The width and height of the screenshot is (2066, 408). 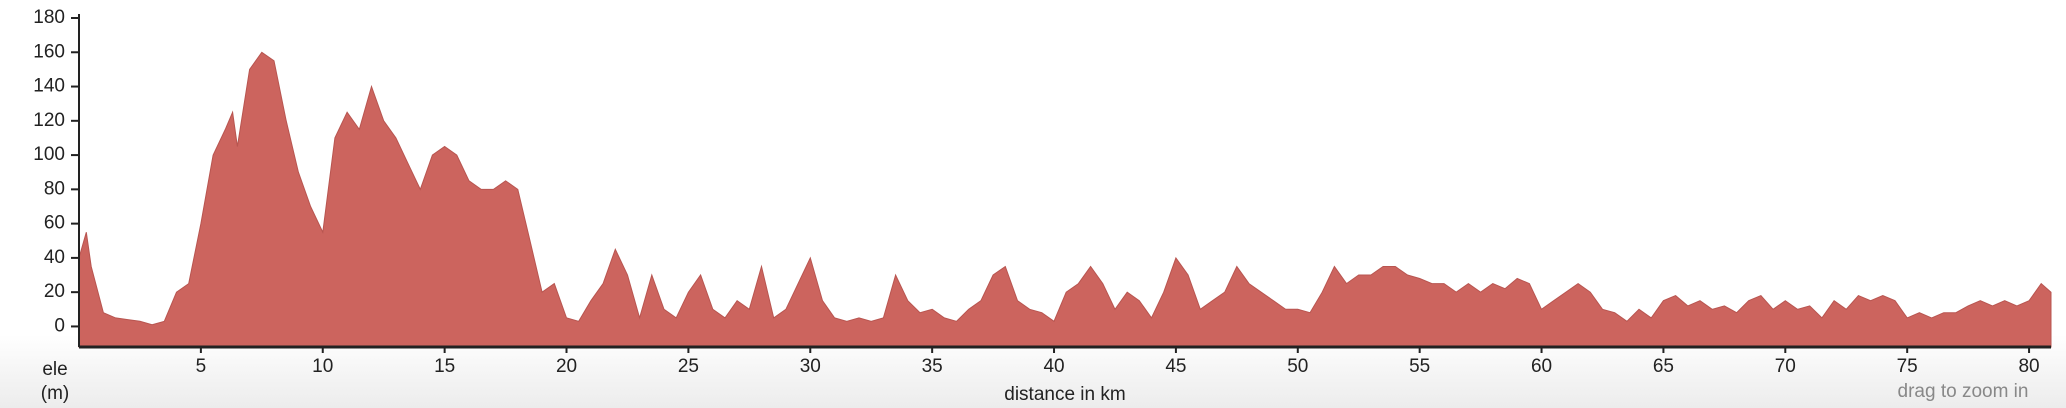 What do you see at coordinates (54, 369) in the screenshot?
I see `y-axis-label: ele` at bounding box center [54, 369].